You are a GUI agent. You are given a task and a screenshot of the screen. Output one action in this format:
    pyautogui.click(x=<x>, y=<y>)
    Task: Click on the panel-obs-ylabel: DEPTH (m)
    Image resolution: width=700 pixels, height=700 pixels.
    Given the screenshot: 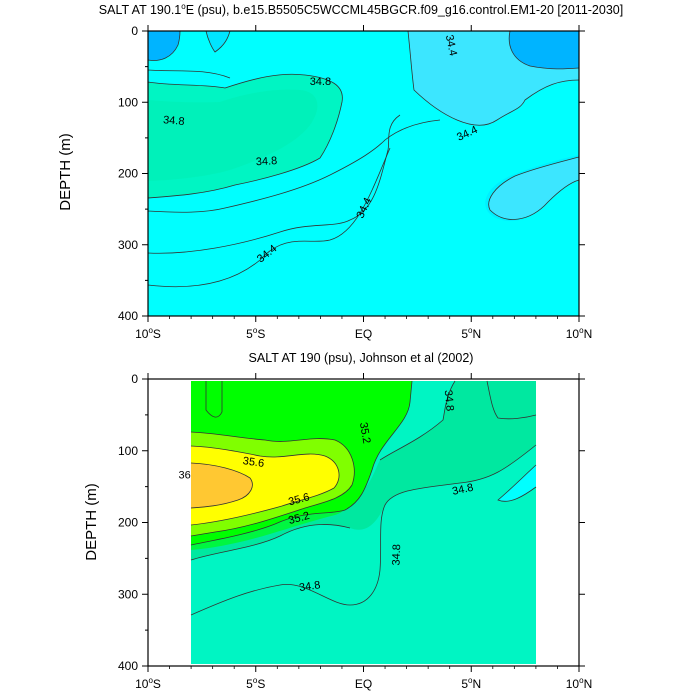 What is the action you would take?
    pyautogui.click(x=91, y=522)
    